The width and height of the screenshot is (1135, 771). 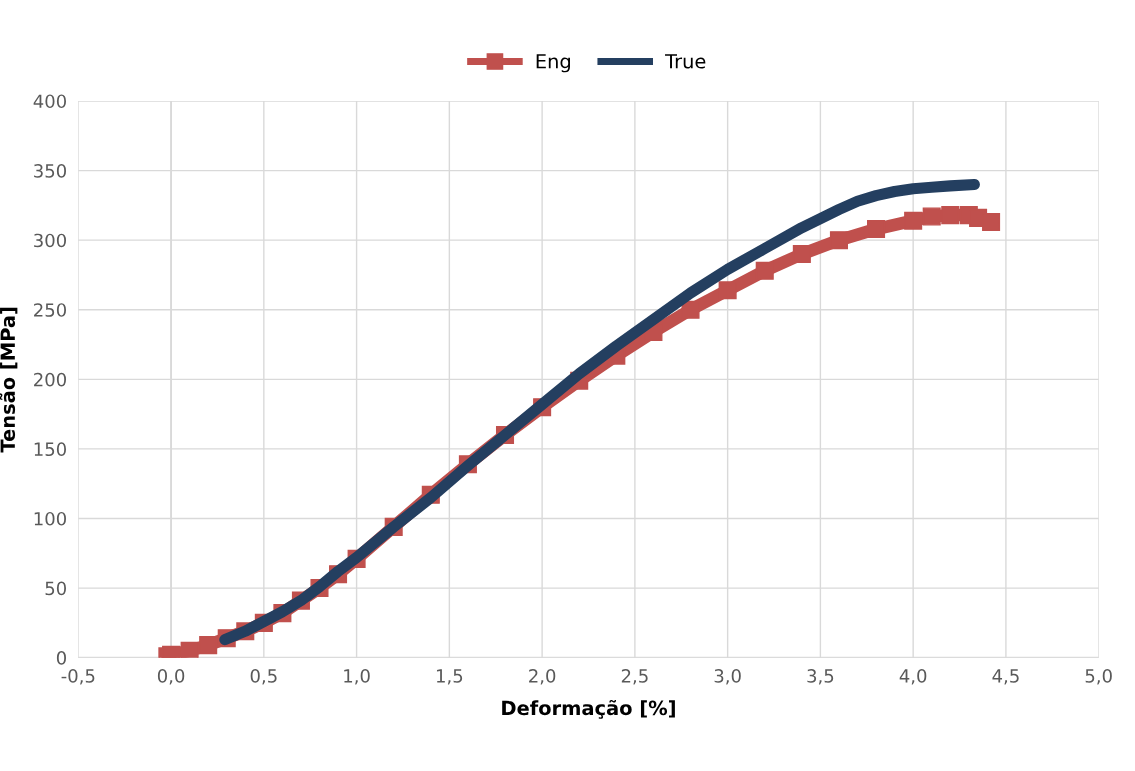 What do you see at coordinates (78, 677) in the screenshot?
I see `x-tick-label: -0,5` at bounding box center [78, 677].